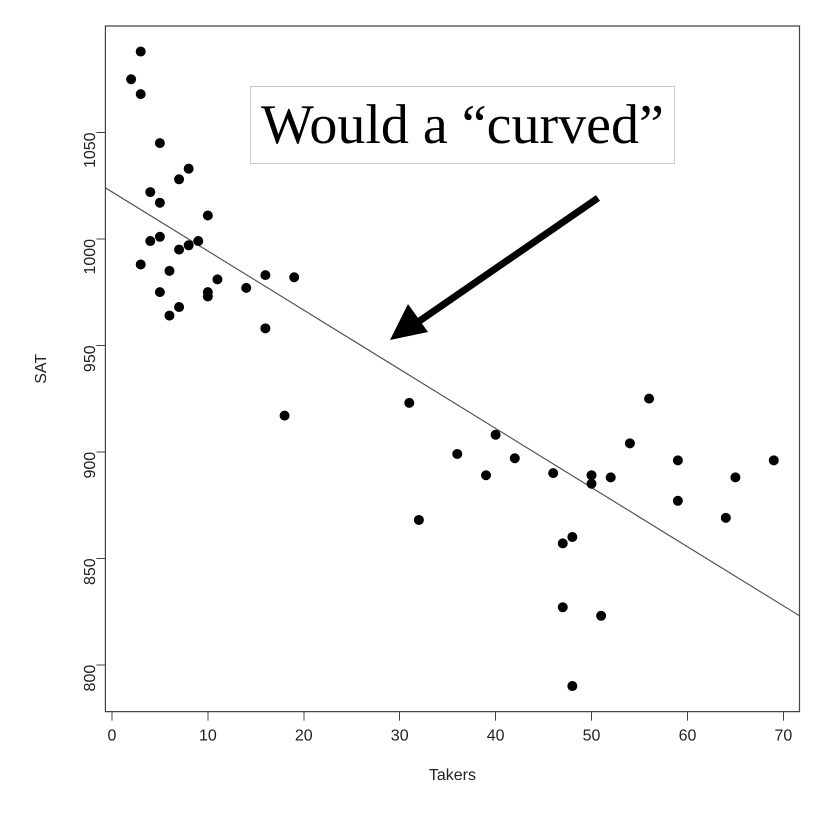 The image size is (813, 817). Describe the element at coordinates (90, 571) in the screenshot. I see `y-tick-label: 850` at that location.